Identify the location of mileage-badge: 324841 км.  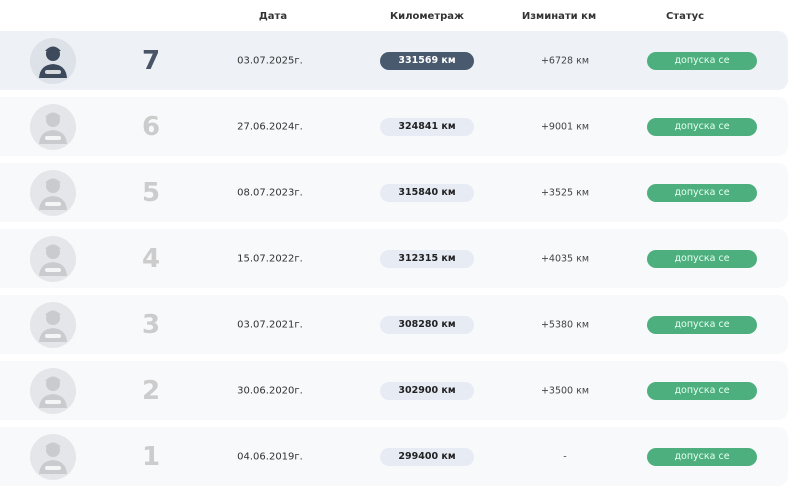
(427, 126).